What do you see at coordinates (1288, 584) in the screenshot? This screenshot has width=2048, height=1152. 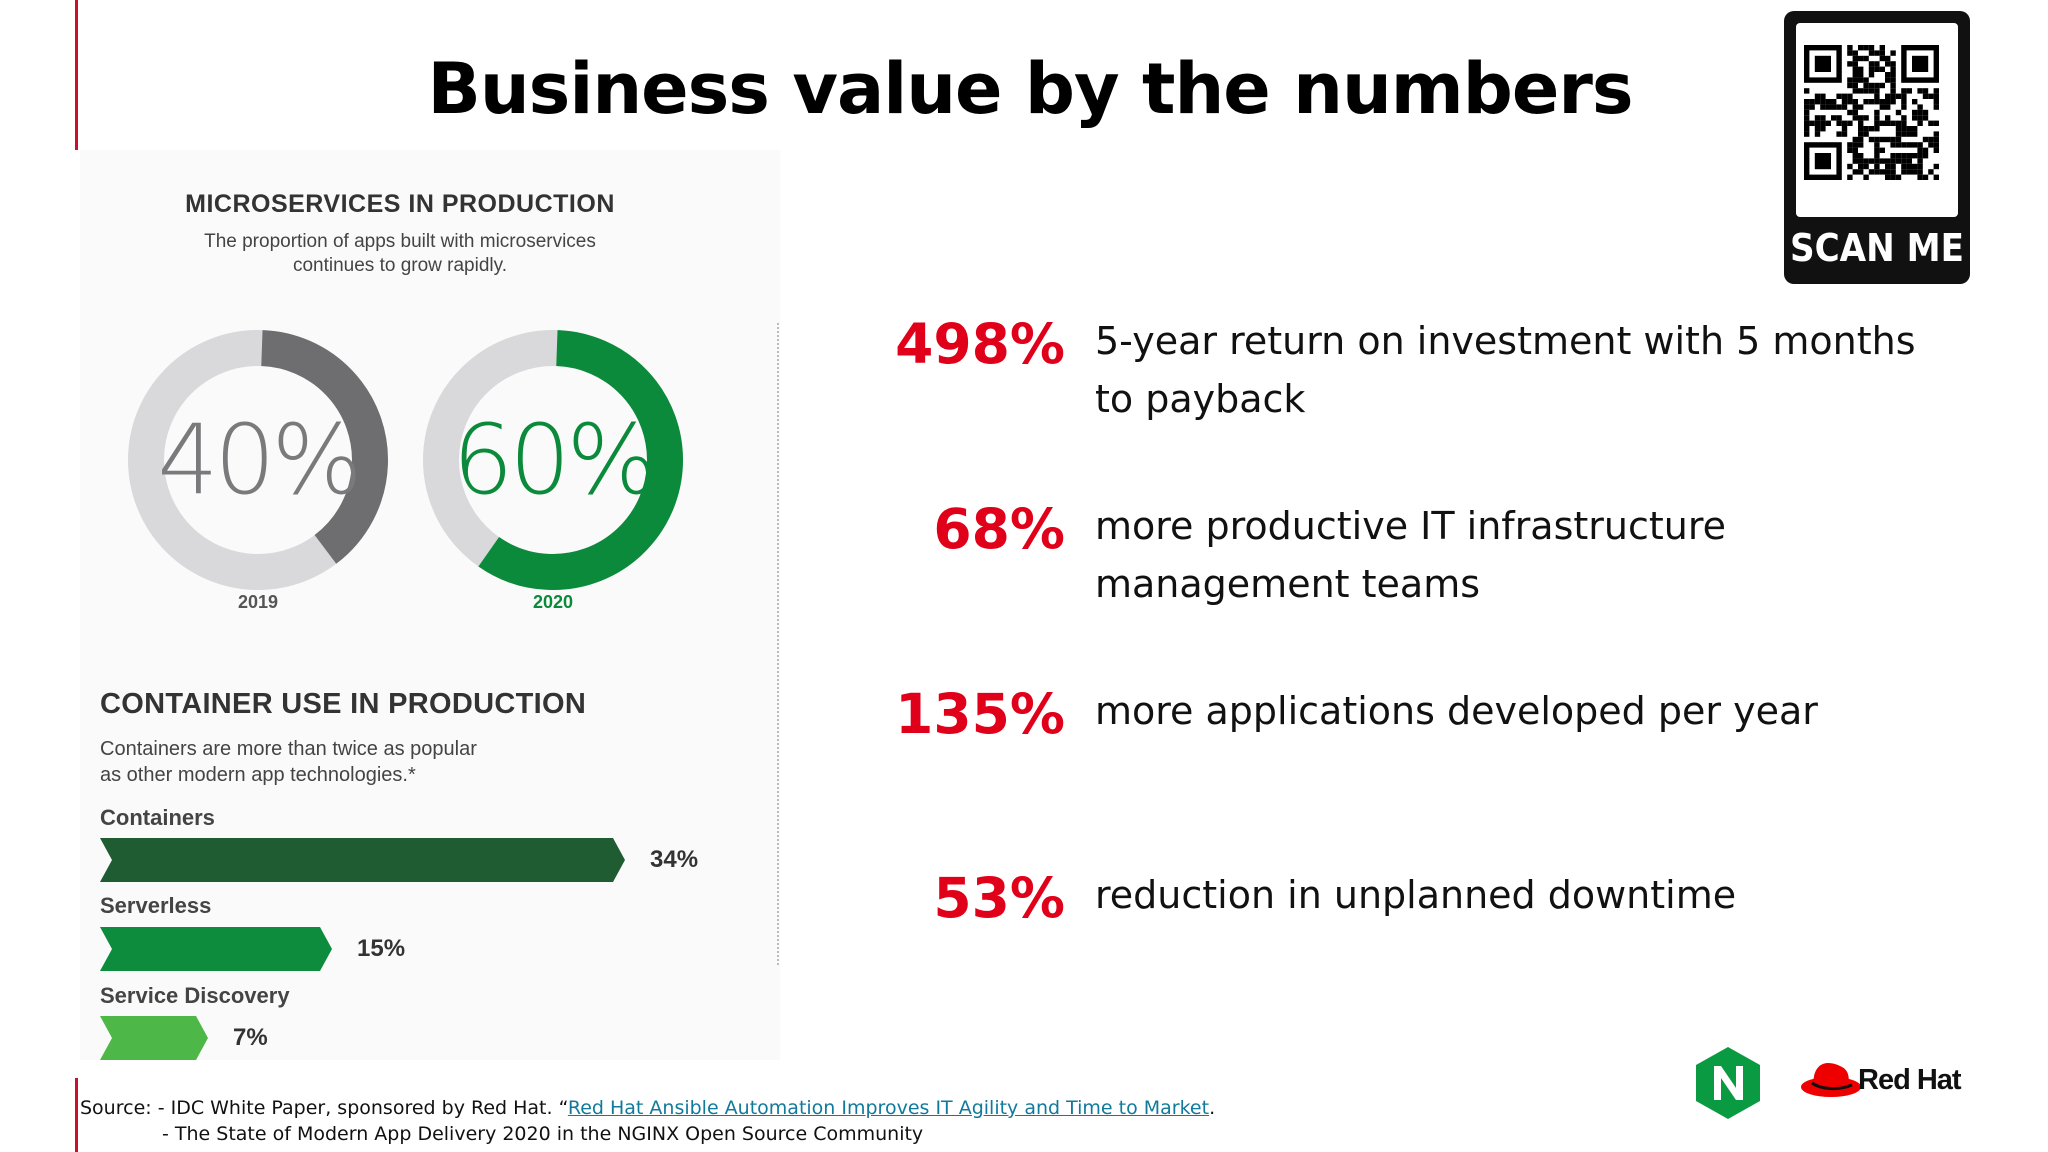 I see `stat-text-line2: management teams` at bounding box center [1288, 584].